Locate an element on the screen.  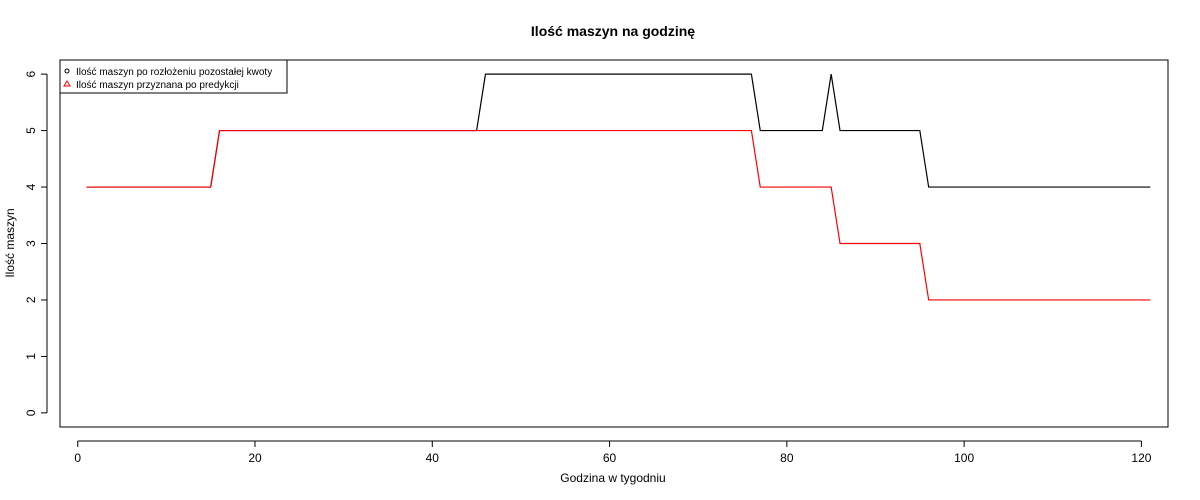
legend-box is located at coordinates (173, 76).